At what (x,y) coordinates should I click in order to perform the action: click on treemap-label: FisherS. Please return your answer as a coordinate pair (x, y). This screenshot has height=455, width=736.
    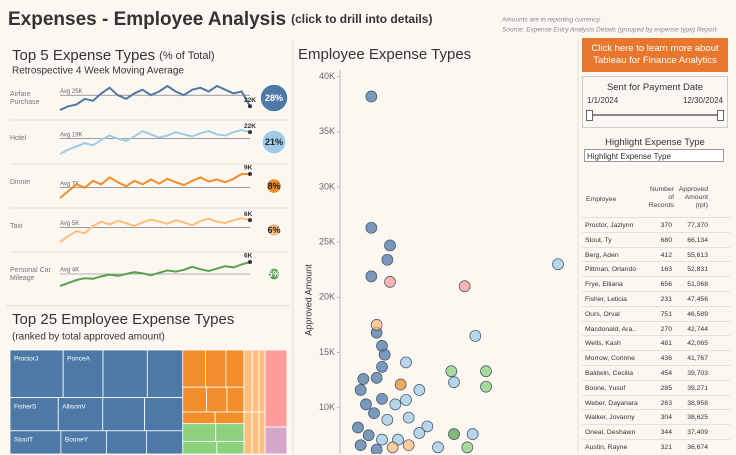
    Looking at the image, I should click on (25, 406).